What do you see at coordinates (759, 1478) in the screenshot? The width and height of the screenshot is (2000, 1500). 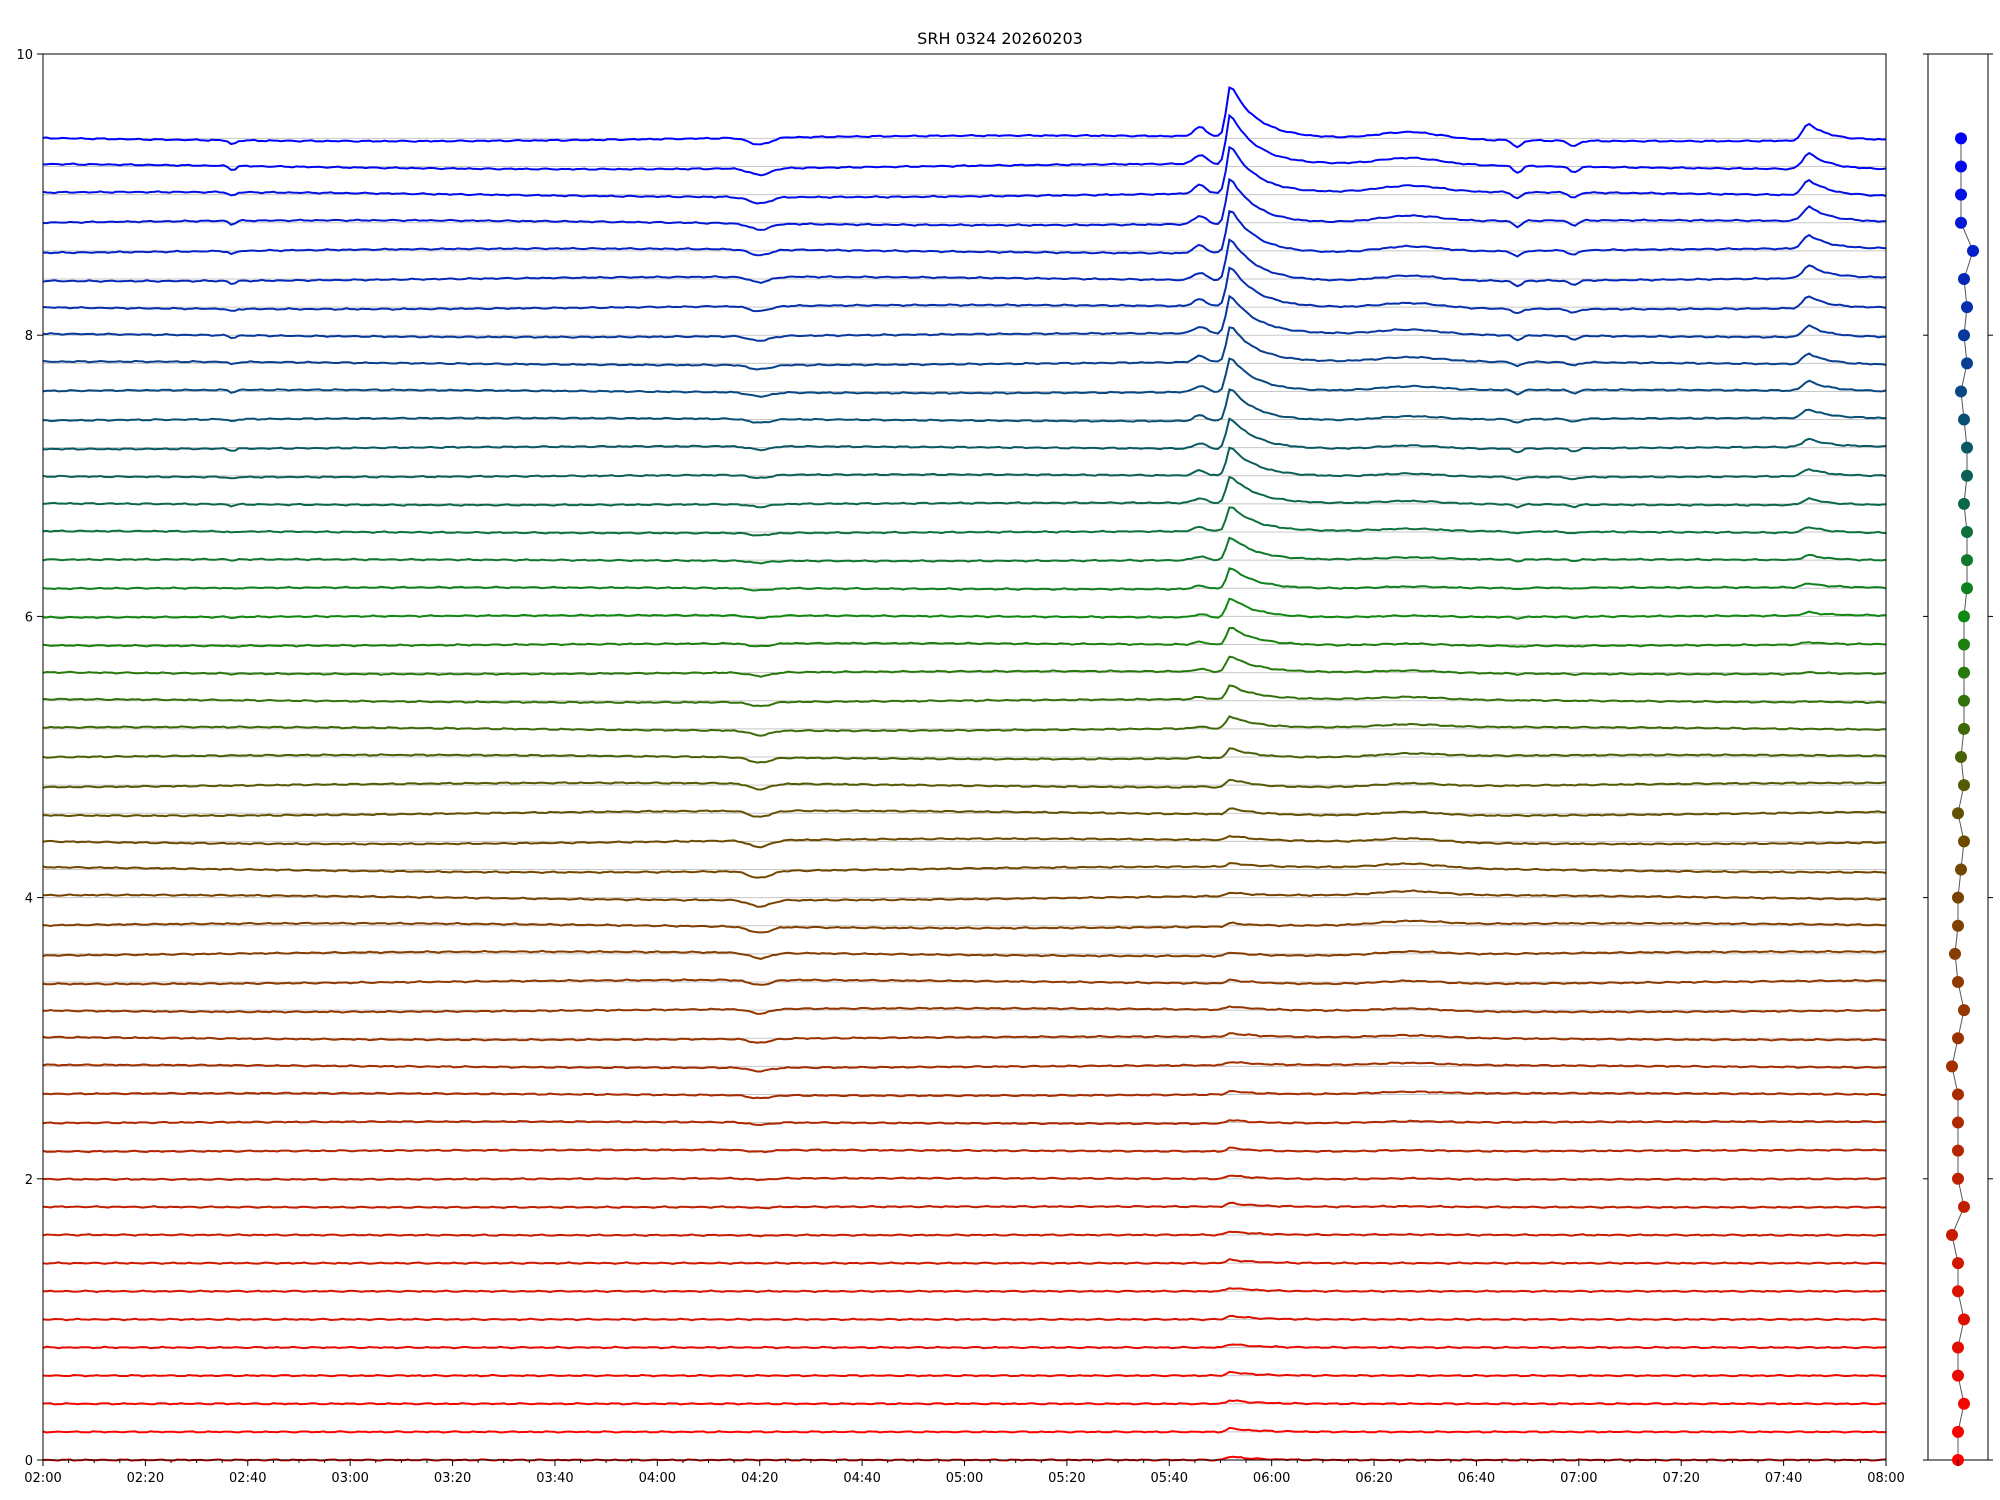 I see `x-tick-label: 04:20` at bounding box center [759, 1478].